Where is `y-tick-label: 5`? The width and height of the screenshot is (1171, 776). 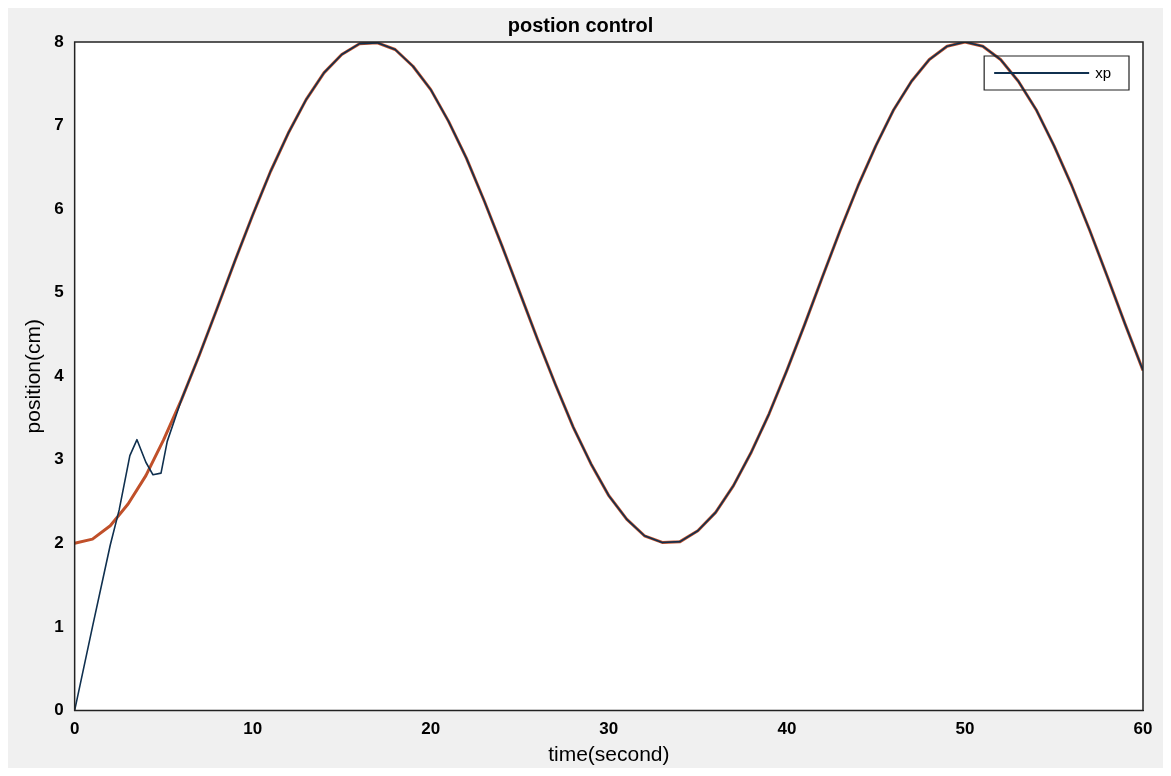
y-tick-label: 5 is located at coordinates (59, 292).